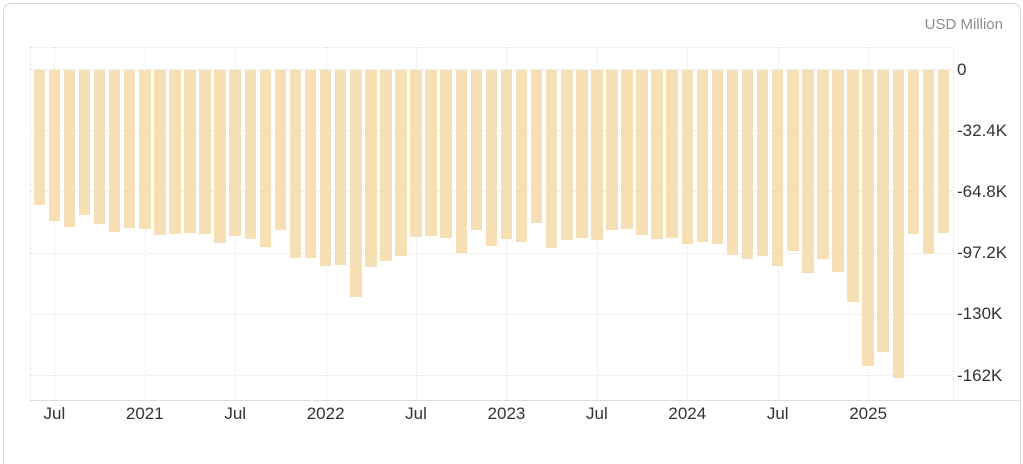 This screenshot has width=1023, height=464. What do you see at coordinates (777, 168) in the screenshot?
I see `chart-bar-jul-2024` at bounding box center [777, 168].